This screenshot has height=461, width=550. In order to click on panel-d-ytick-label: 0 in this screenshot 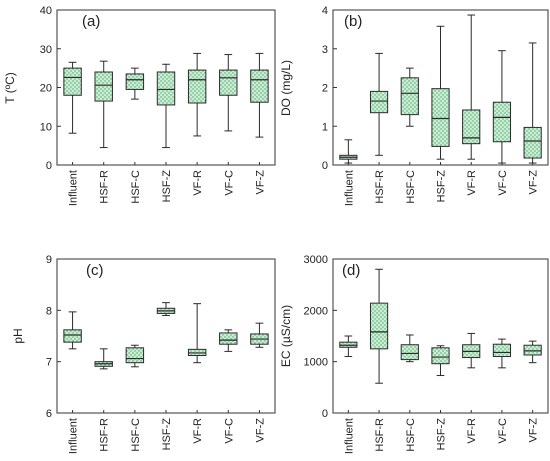, I will do `click(325, 414)`.